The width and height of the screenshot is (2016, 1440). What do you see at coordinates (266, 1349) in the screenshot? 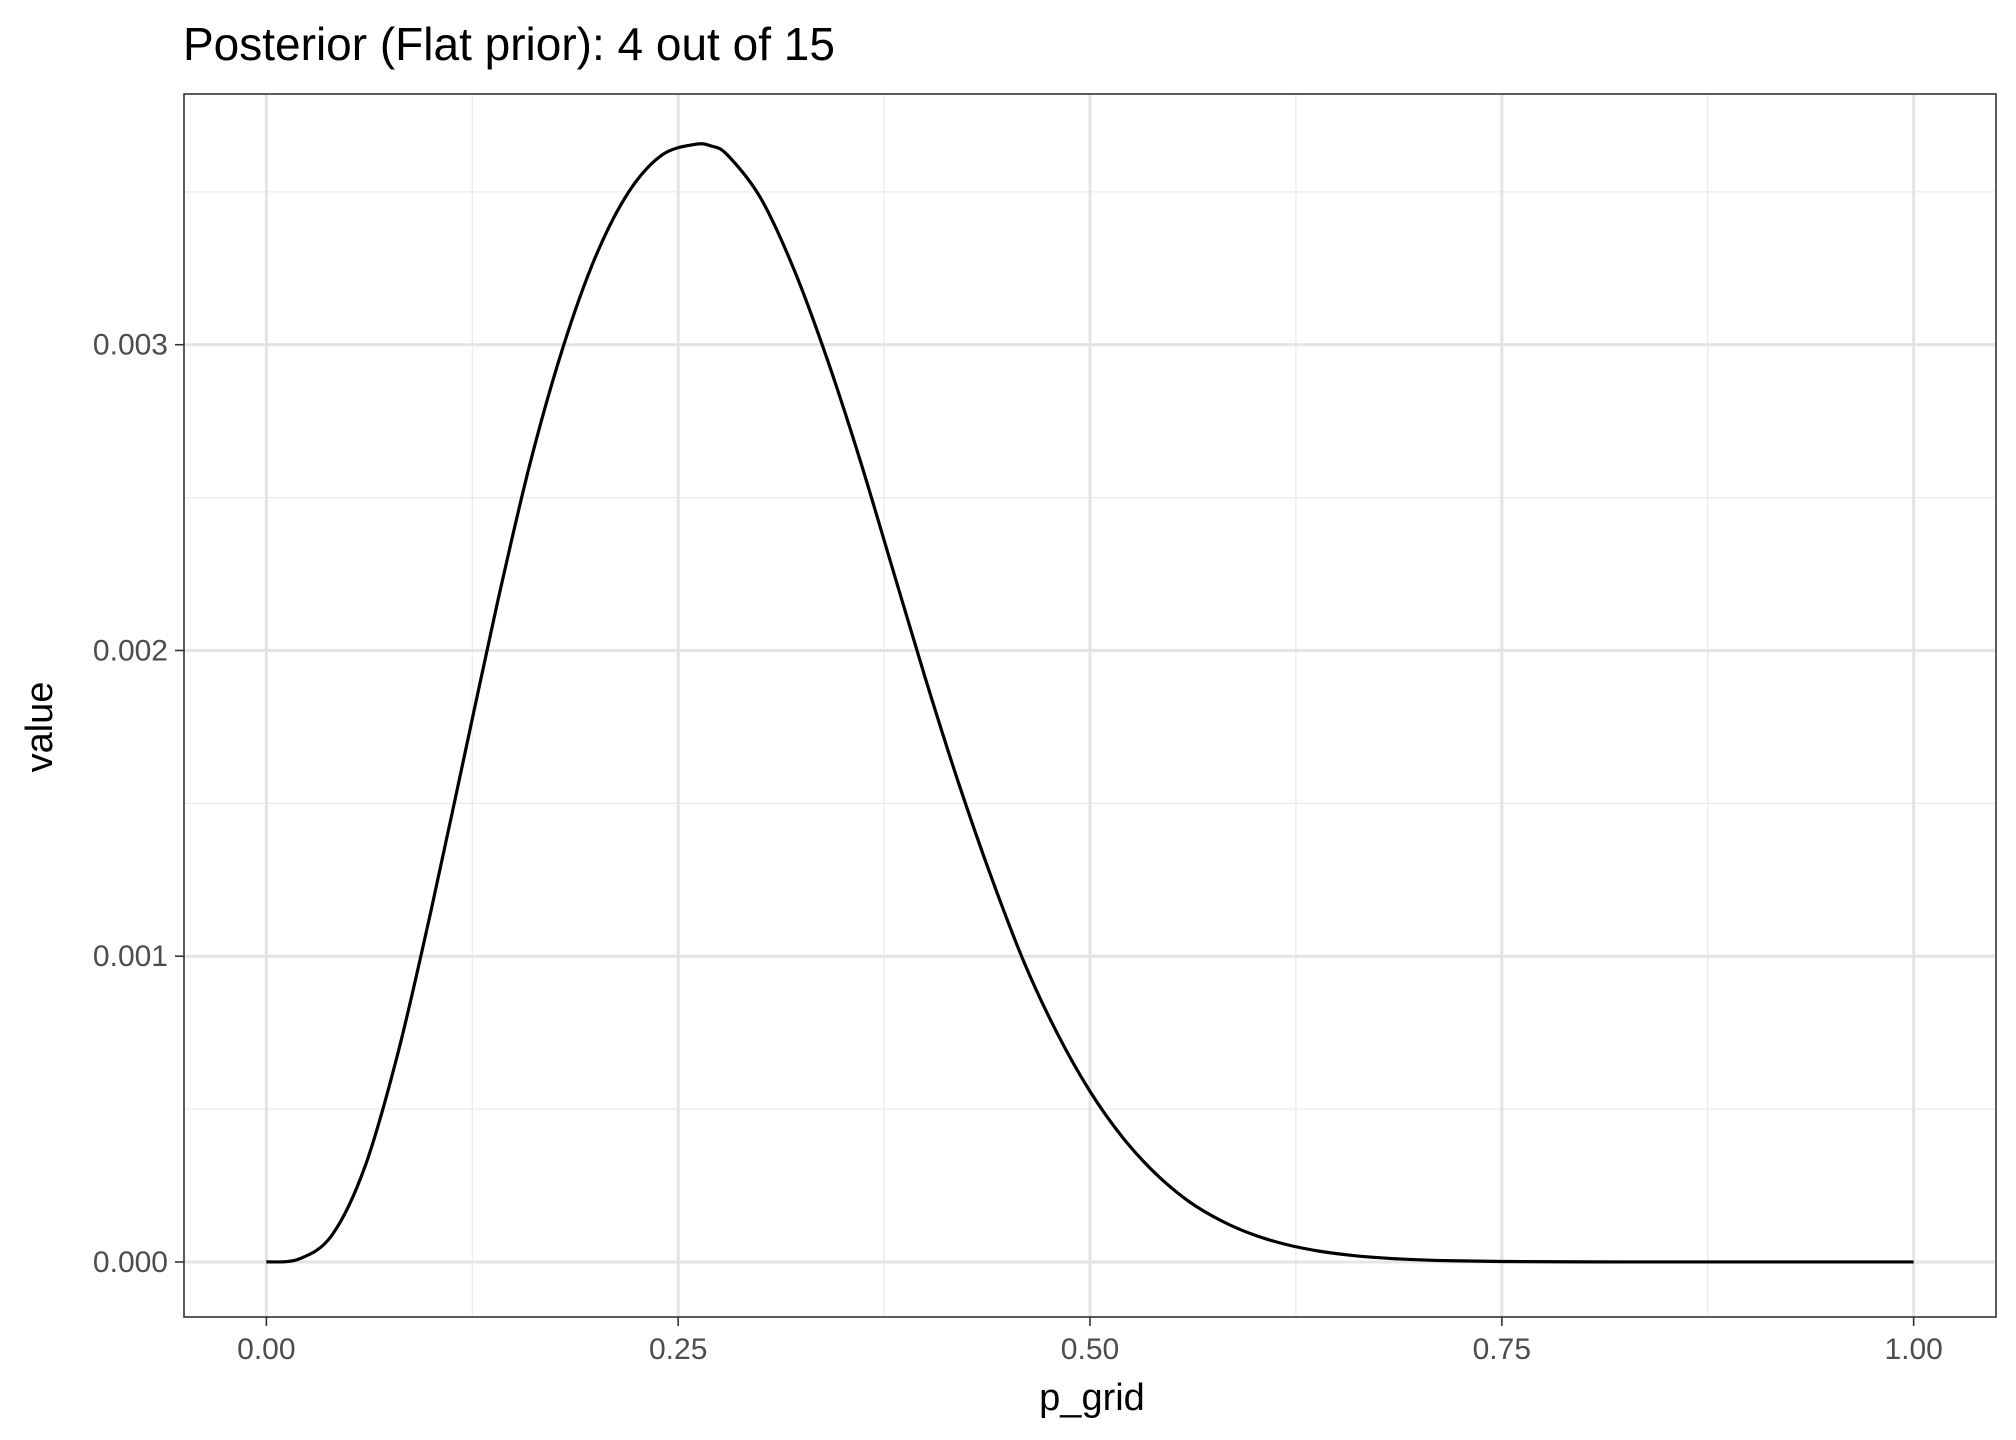
I see `x-tick-label: 0.00` at bounding box center [266, 1349].